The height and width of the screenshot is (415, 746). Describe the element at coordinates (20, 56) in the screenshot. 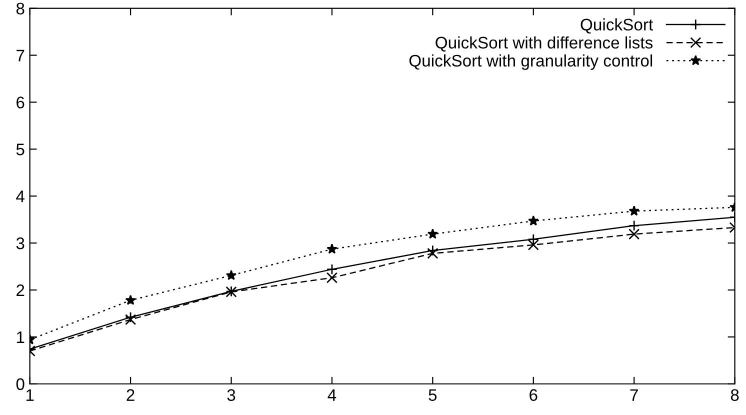

I see `y-tick-label: 7` at that location.